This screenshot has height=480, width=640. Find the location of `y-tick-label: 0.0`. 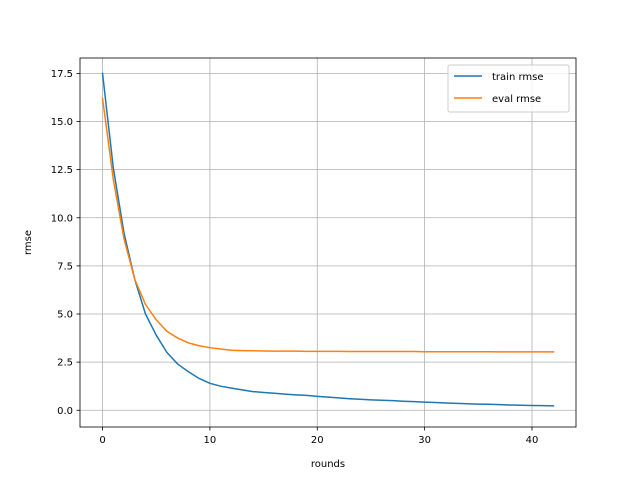

y-tick-label: 0.0 is located at coordinates (65, 411).